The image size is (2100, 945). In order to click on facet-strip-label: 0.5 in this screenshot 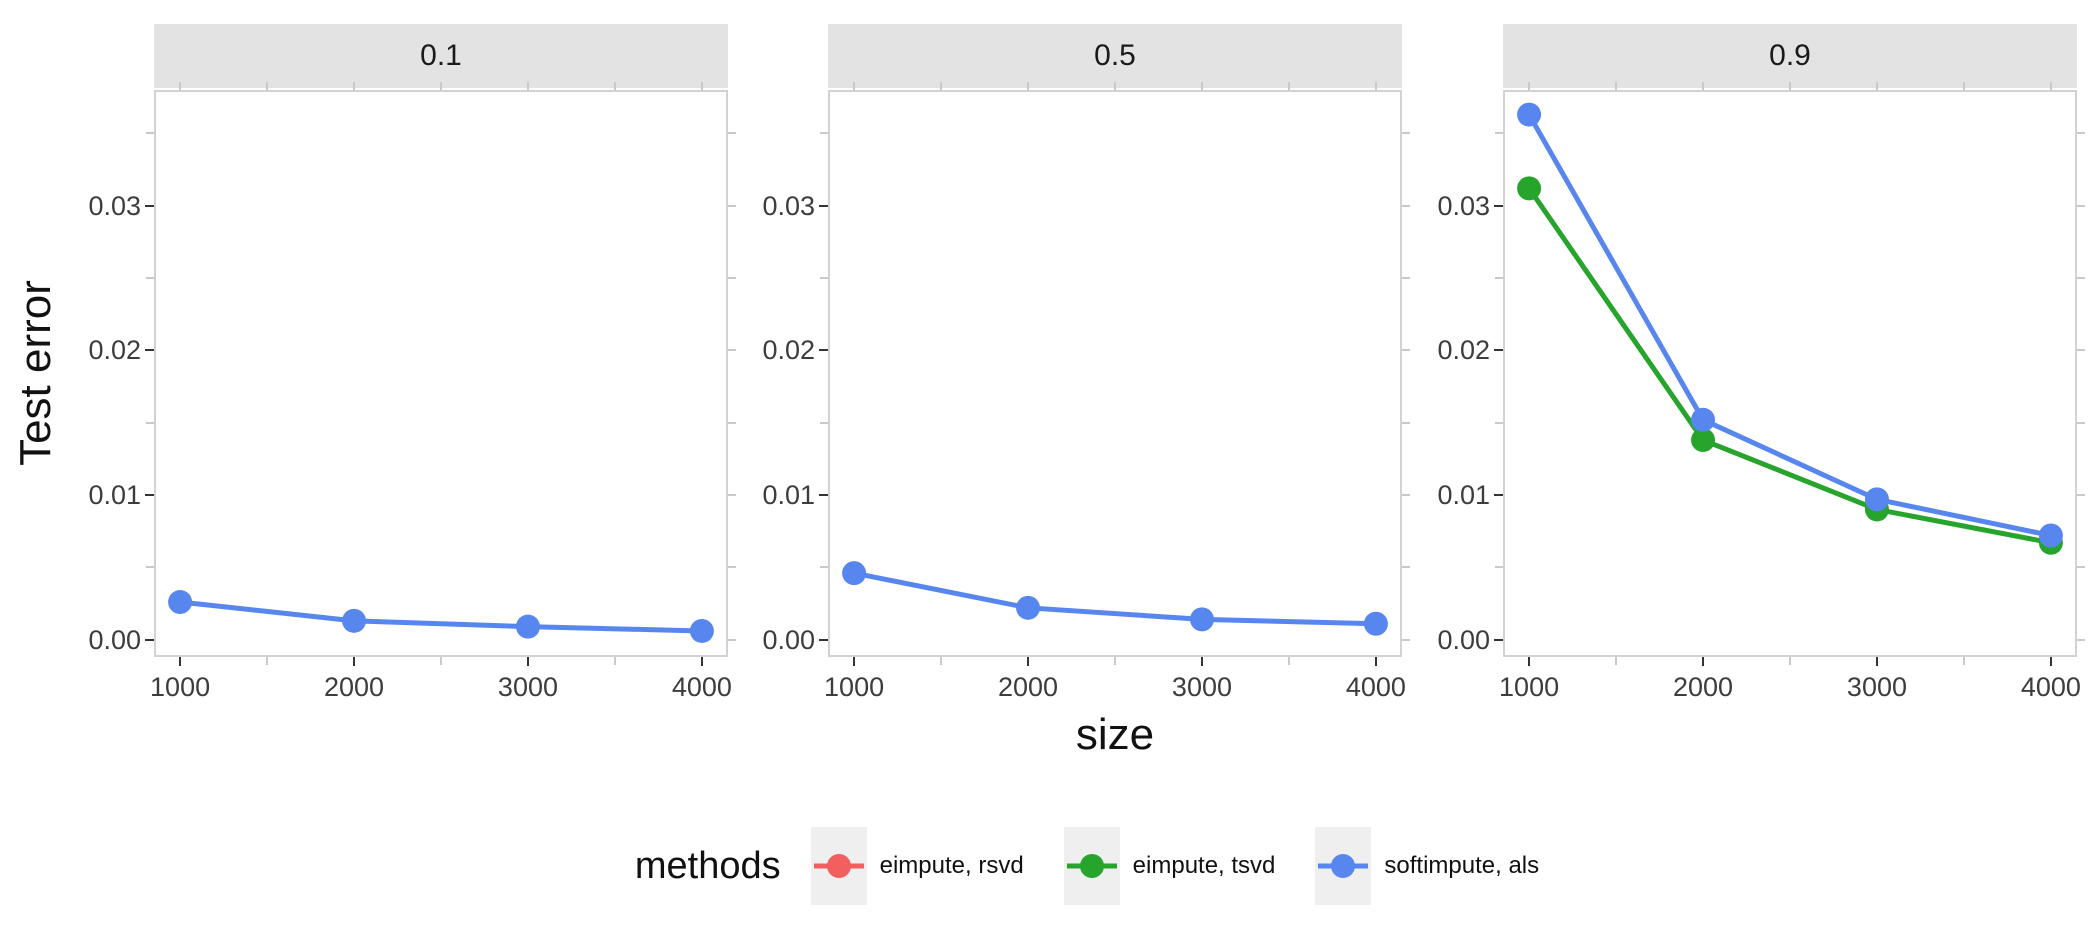, I will do `click(1115, 55)`.